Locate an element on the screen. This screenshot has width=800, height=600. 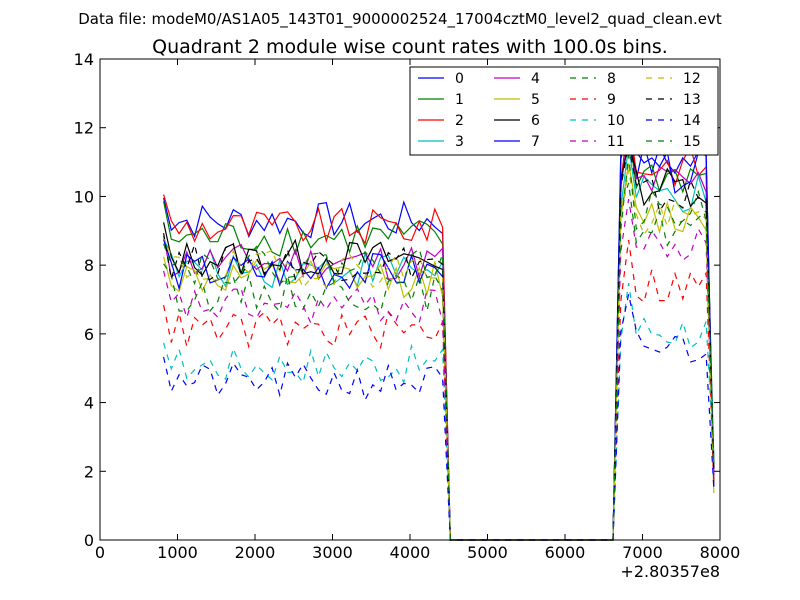
y-tick-label: 12 is located at coordinates (84, 128).